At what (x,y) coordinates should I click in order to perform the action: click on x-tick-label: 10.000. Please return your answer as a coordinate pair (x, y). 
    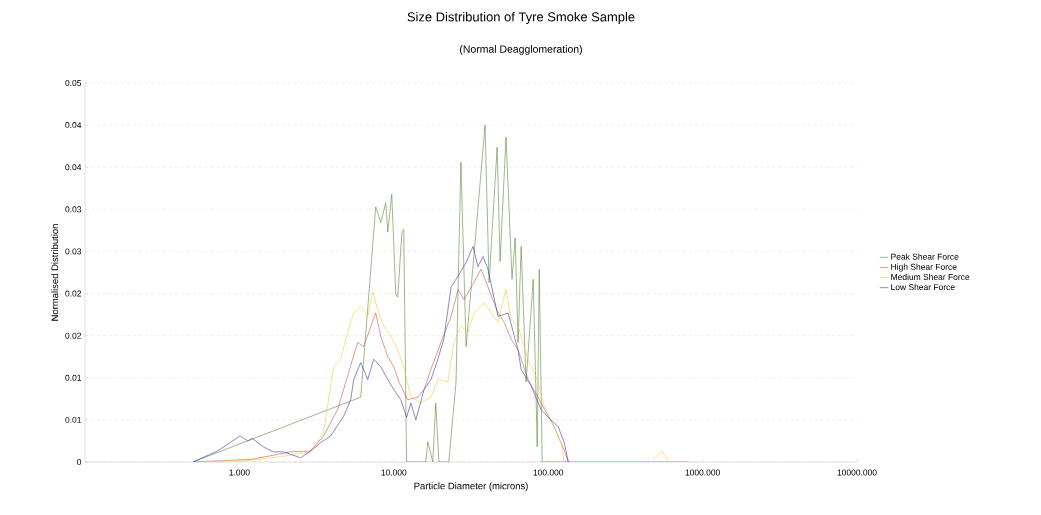
    Looking at the image, I should click on (394, 472).